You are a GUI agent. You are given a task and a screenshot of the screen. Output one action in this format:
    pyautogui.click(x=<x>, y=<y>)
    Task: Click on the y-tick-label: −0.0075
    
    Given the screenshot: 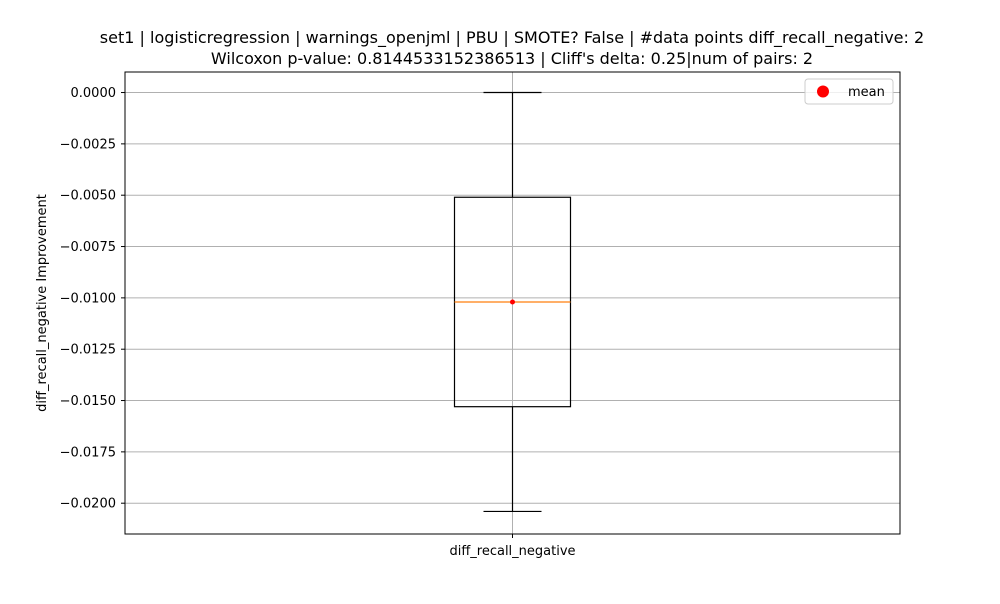 What is the action you would take?
    pyautogui.click(x=88, y=247)
    